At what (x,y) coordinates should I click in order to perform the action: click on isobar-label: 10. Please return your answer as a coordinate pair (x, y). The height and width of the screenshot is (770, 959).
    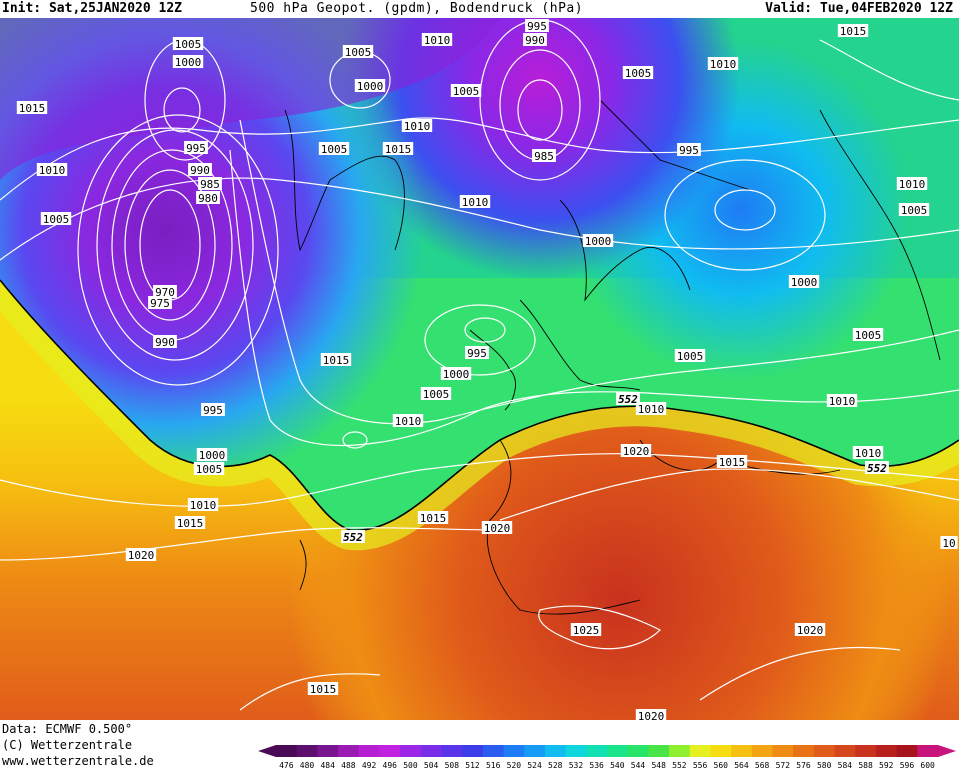
    Looking at the image, I should click on (948, 543).